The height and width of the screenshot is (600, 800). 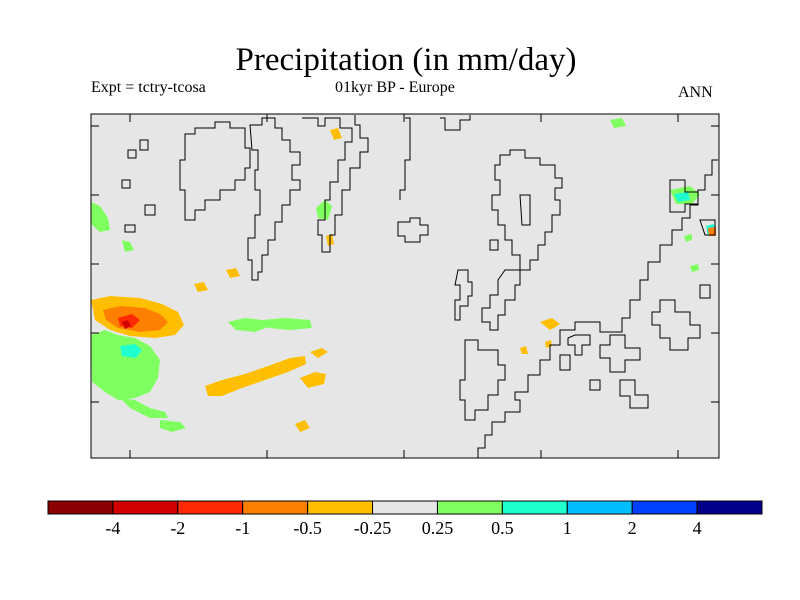 What do you see at coordinates (406, 60) in the screenshot?
I see `chart-title: Precipitation (in mm/day)` at bounding box center [406, 60].